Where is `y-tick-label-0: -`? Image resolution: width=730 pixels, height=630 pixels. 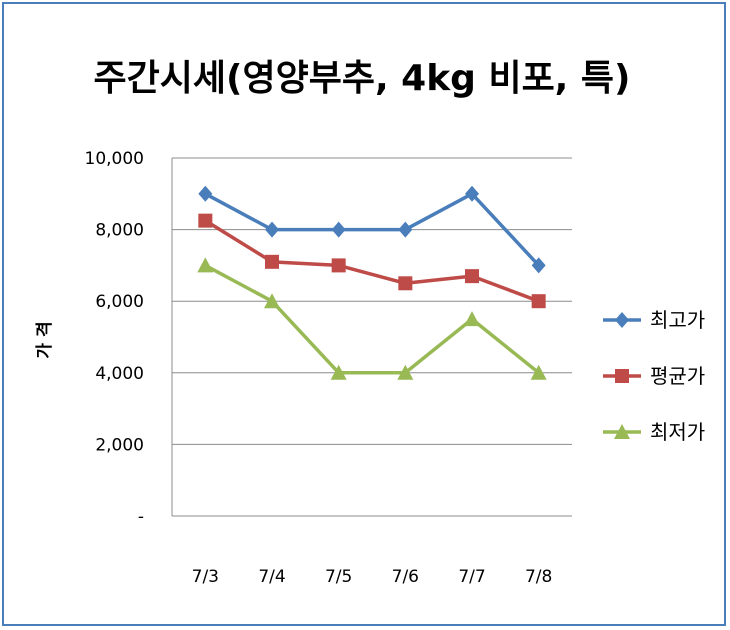 y-tick-label-0: - is located at coordinates (141, 517).